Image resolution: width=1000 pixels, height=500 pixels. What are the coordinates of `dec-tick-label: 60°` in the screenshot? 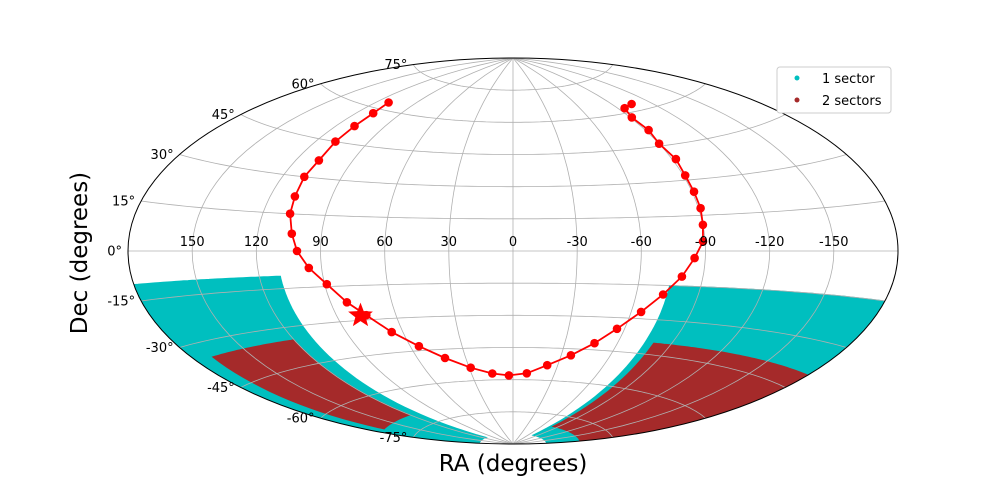 It's located at (302, 84).